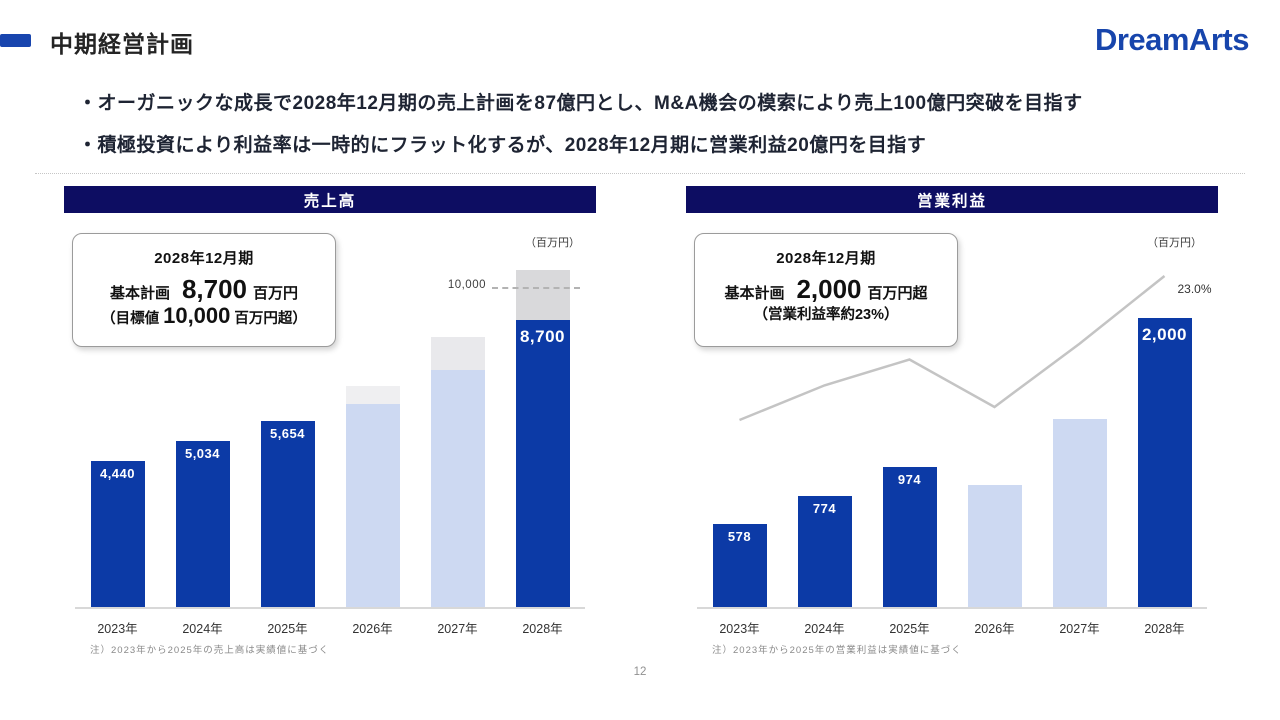 The image size is (1280, 720). I want to click on page-number: 12, so click(640, 672).